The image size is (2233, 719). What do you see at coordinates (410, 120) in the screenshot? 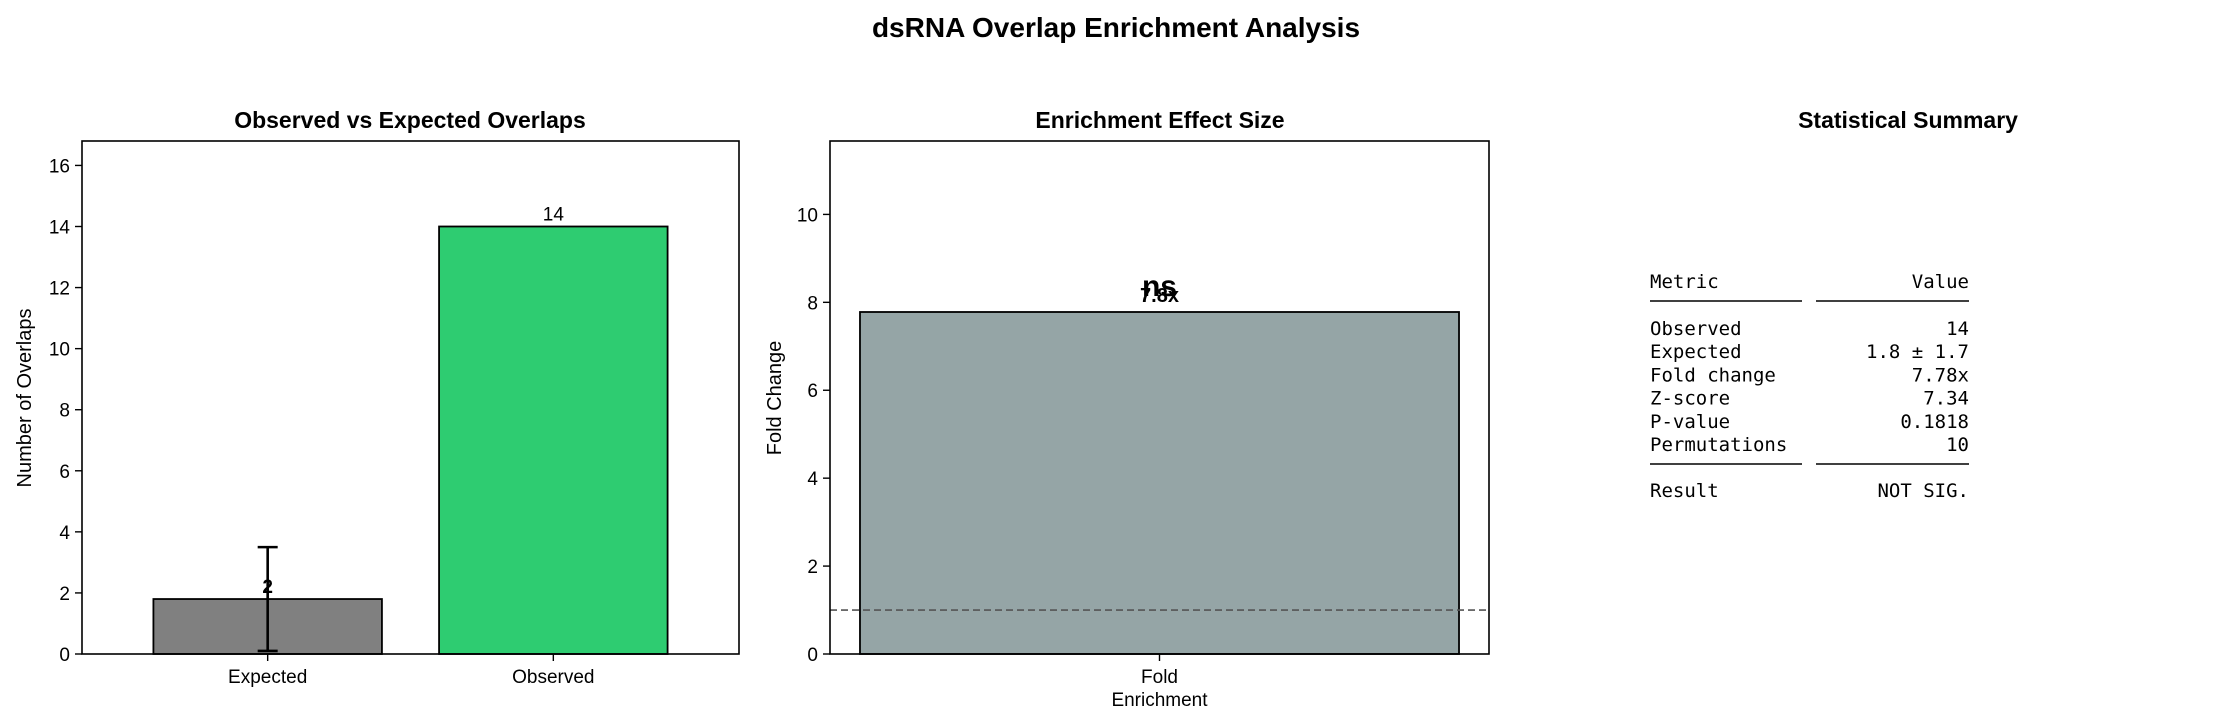
I see `panel1-title: Observed vs Expected Overlaps` at bounding box center [410, 120].